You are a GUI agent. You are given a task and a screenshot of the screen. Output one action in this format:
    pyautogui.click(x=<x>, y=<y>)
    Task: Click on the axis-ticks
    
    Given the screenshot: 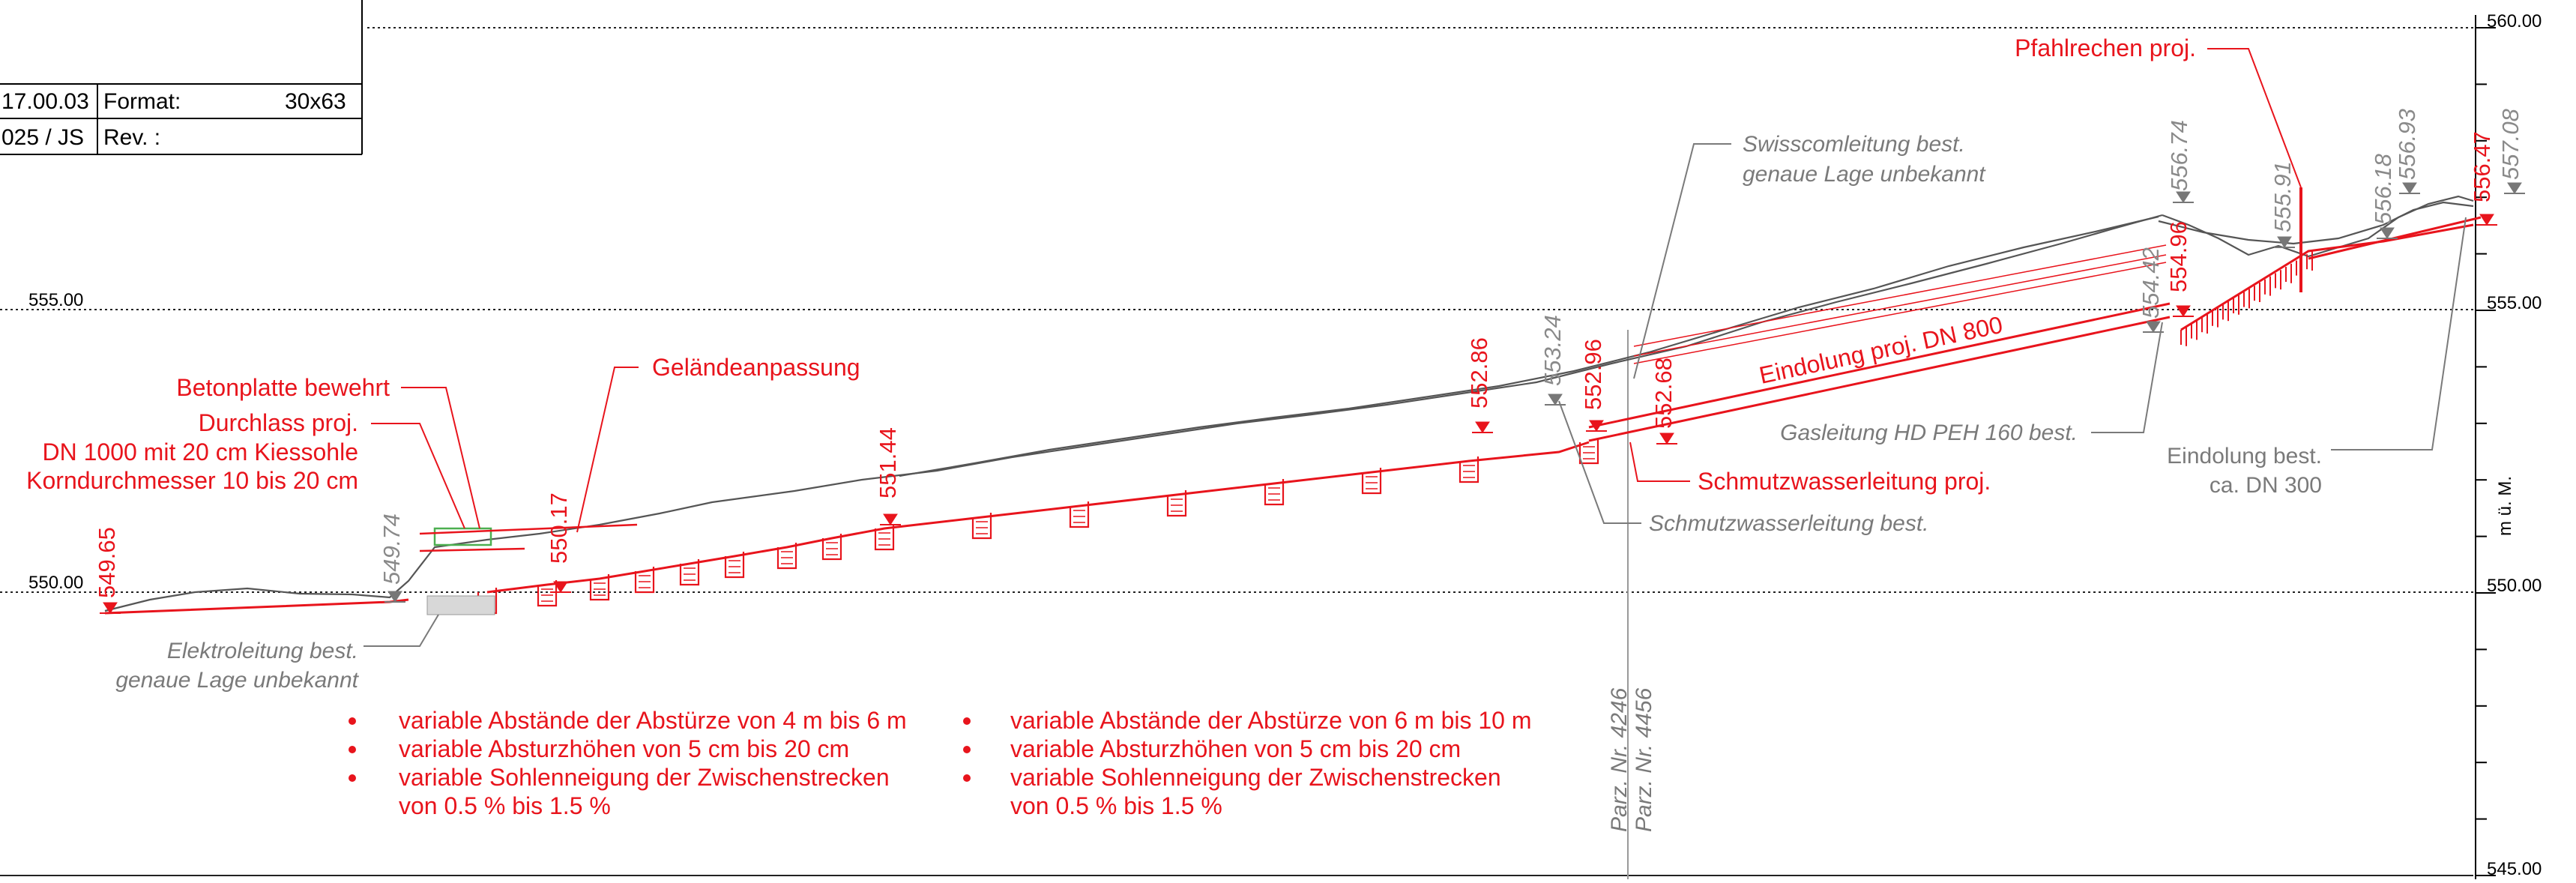 What is the action you would take?
    pyautogui.click(x=2486, y=451)
    